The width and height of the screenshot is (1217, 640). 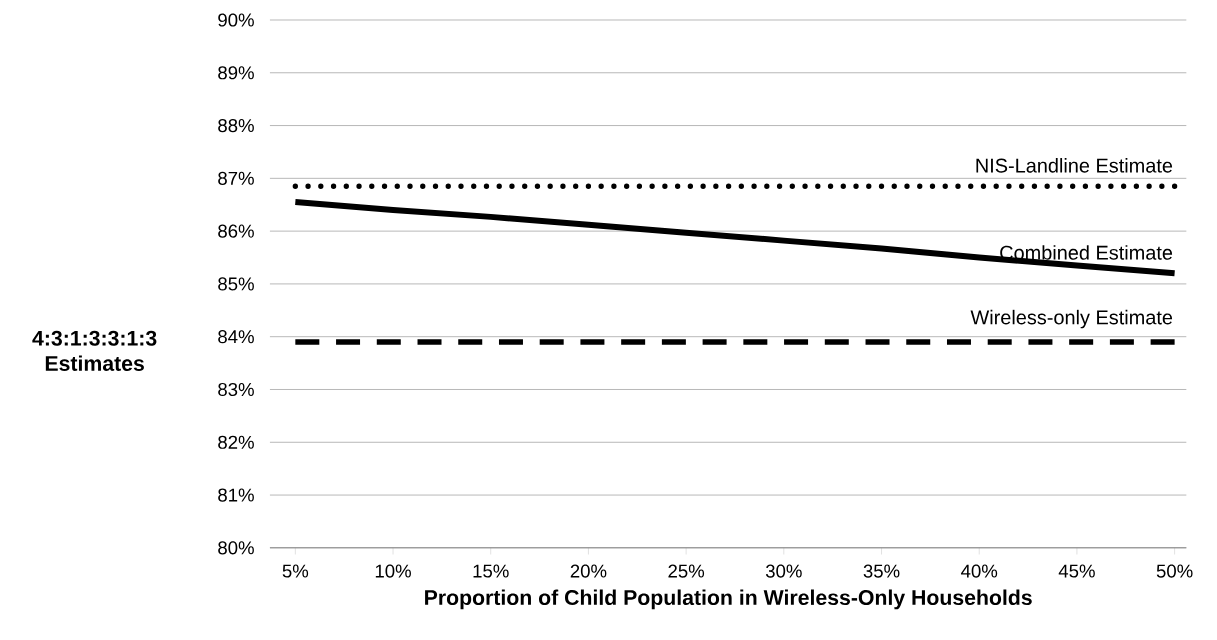 What do you see at coordinates (1074, 165) in the screenshot?
I see `series-label: NIS-Landline Estimate` at bounding box center [1074, 165].